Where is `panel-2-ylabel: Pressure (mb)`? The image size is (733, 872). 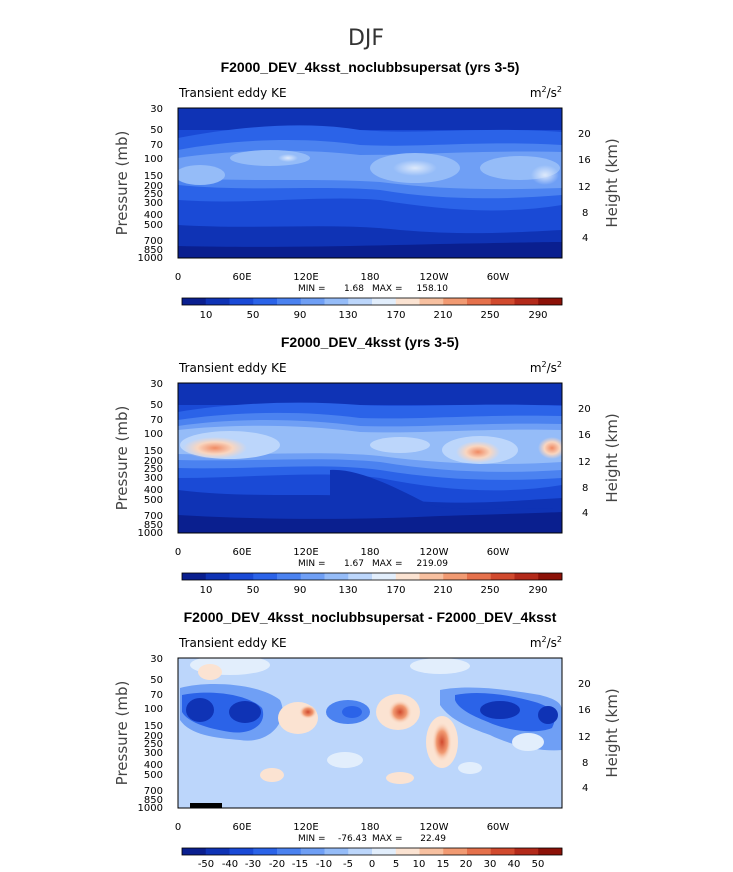 panel-2-ylabel: Pressure (mb) is located at coordinates (122, 458).